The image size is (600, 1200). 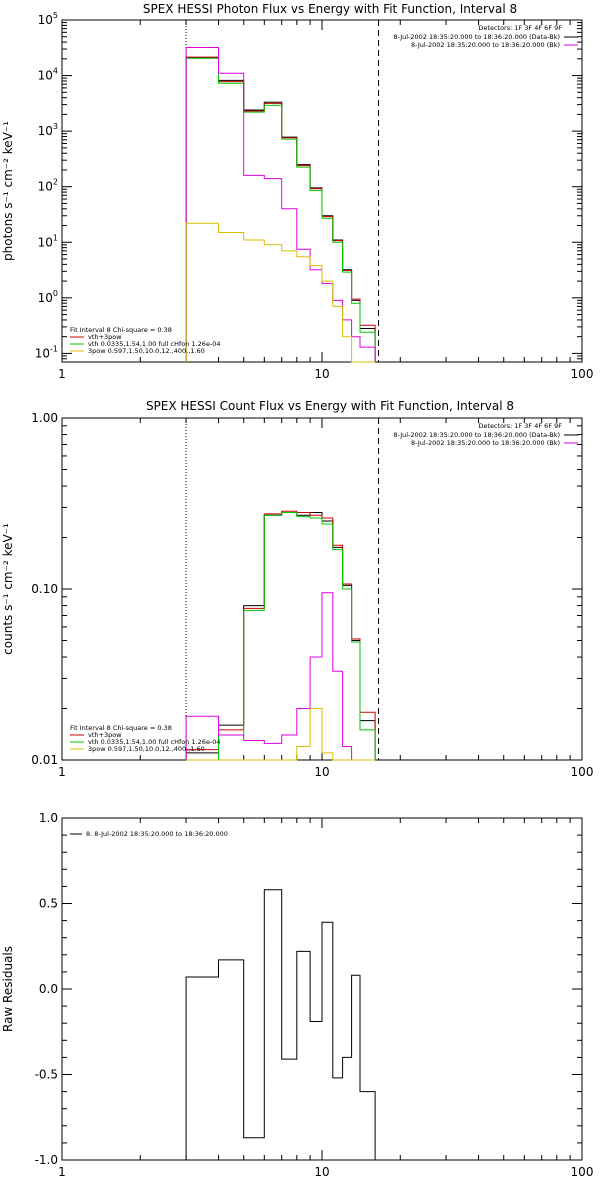 What do you see at coordinates (48, 75) in the screenshot?
I see `y-tick-label: 10⁴` at bounding box center [48, 75].